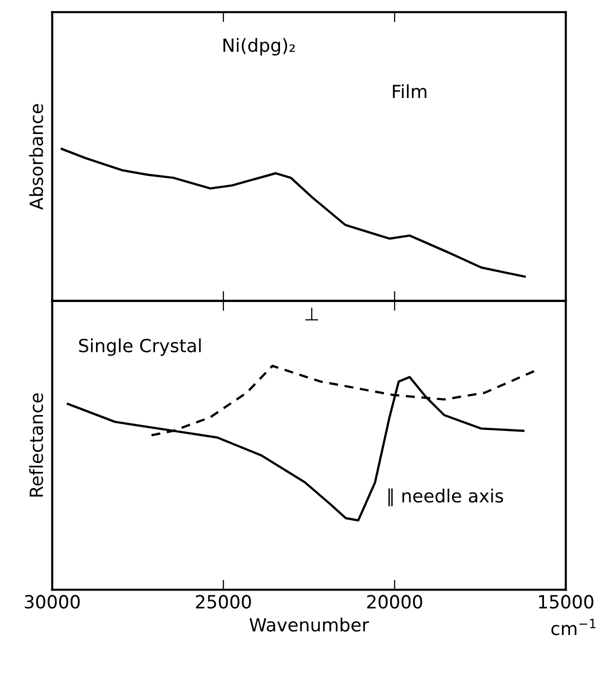 The height and width of the screenshot is (674, 600). I want to click on text: Ni(dpg)₂, so click(259, 47).